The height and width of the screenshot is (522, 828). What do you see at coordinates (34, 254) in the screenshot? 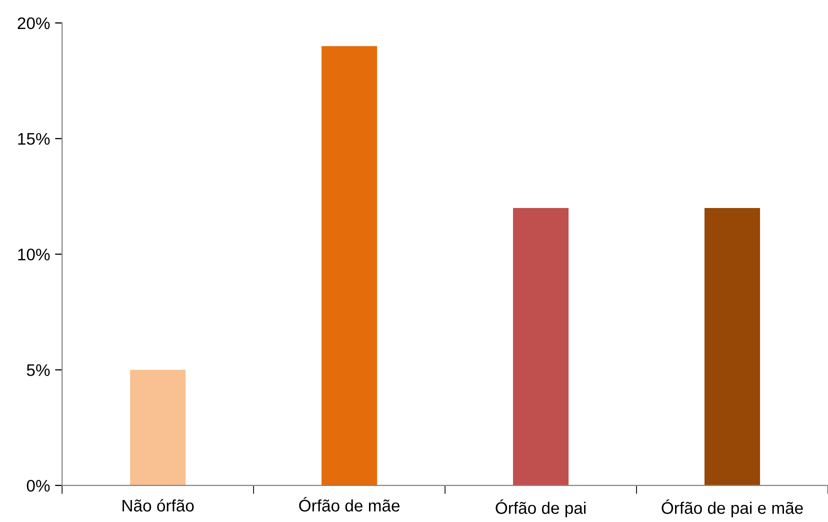
I see `y-tick-label: 10%` at bounding box center [34, 254].